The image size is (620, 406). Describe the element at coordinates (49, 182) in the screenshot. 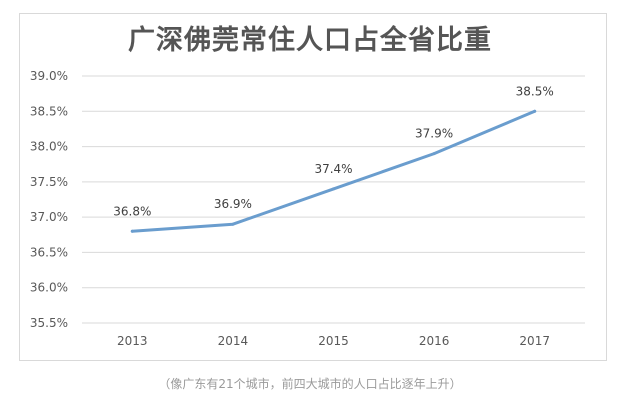

I see `y-tick-label: 37.5%` at that location.